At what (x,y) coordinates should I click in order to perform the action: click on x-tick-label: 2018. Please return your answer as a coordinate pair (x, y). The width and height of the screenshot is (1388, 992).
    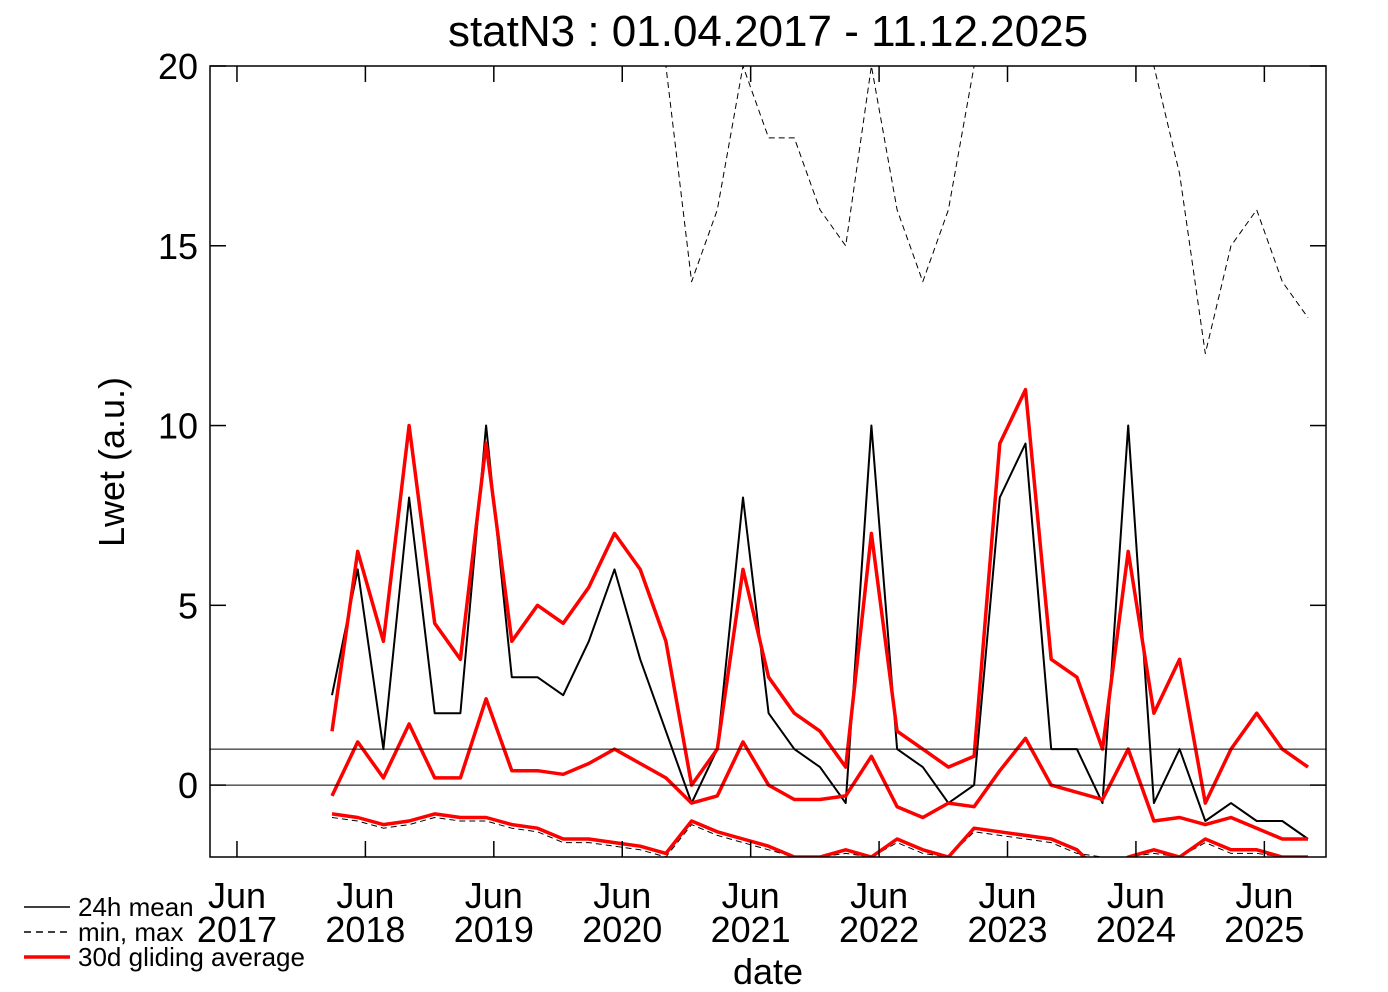
    Looking at the image, I should click on (365, 929).